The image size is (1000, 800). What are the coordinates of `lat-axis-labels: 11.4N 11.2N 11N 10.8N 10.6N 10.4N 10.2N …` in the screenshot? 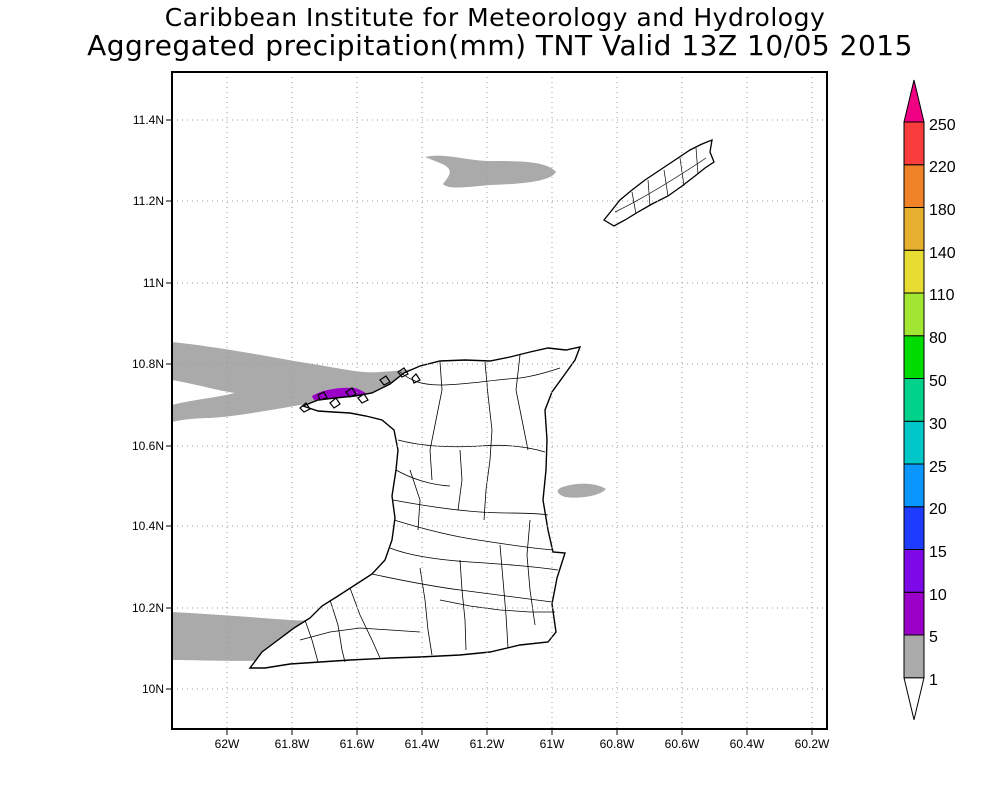 It's located at (148, 404).